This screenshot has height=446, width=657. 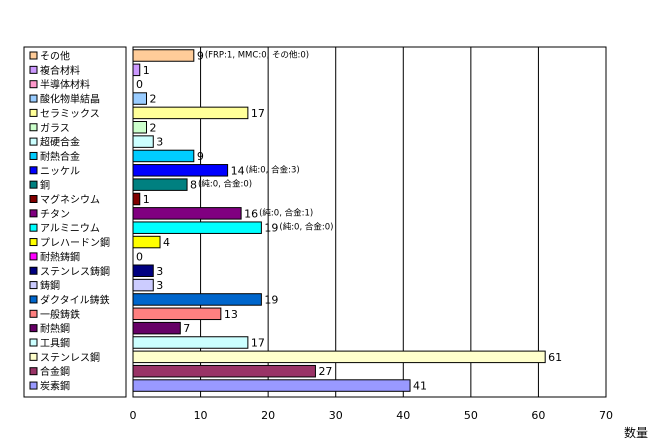 I want to click on bar-value-label: 13, so click(x=231, y=314).